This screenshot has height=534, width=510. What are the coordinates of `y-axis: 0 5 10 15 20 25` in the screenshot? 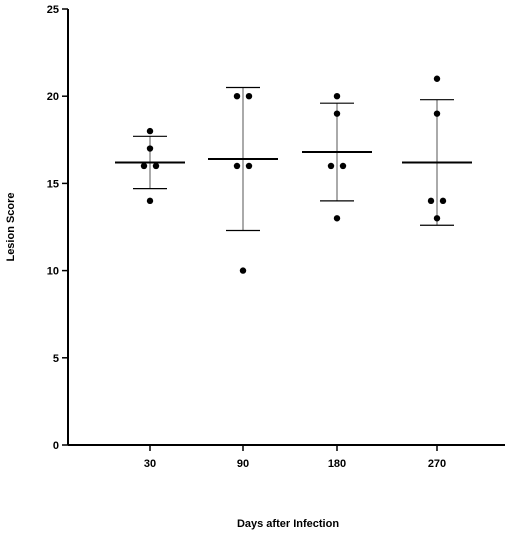 It's located at (58, 228).